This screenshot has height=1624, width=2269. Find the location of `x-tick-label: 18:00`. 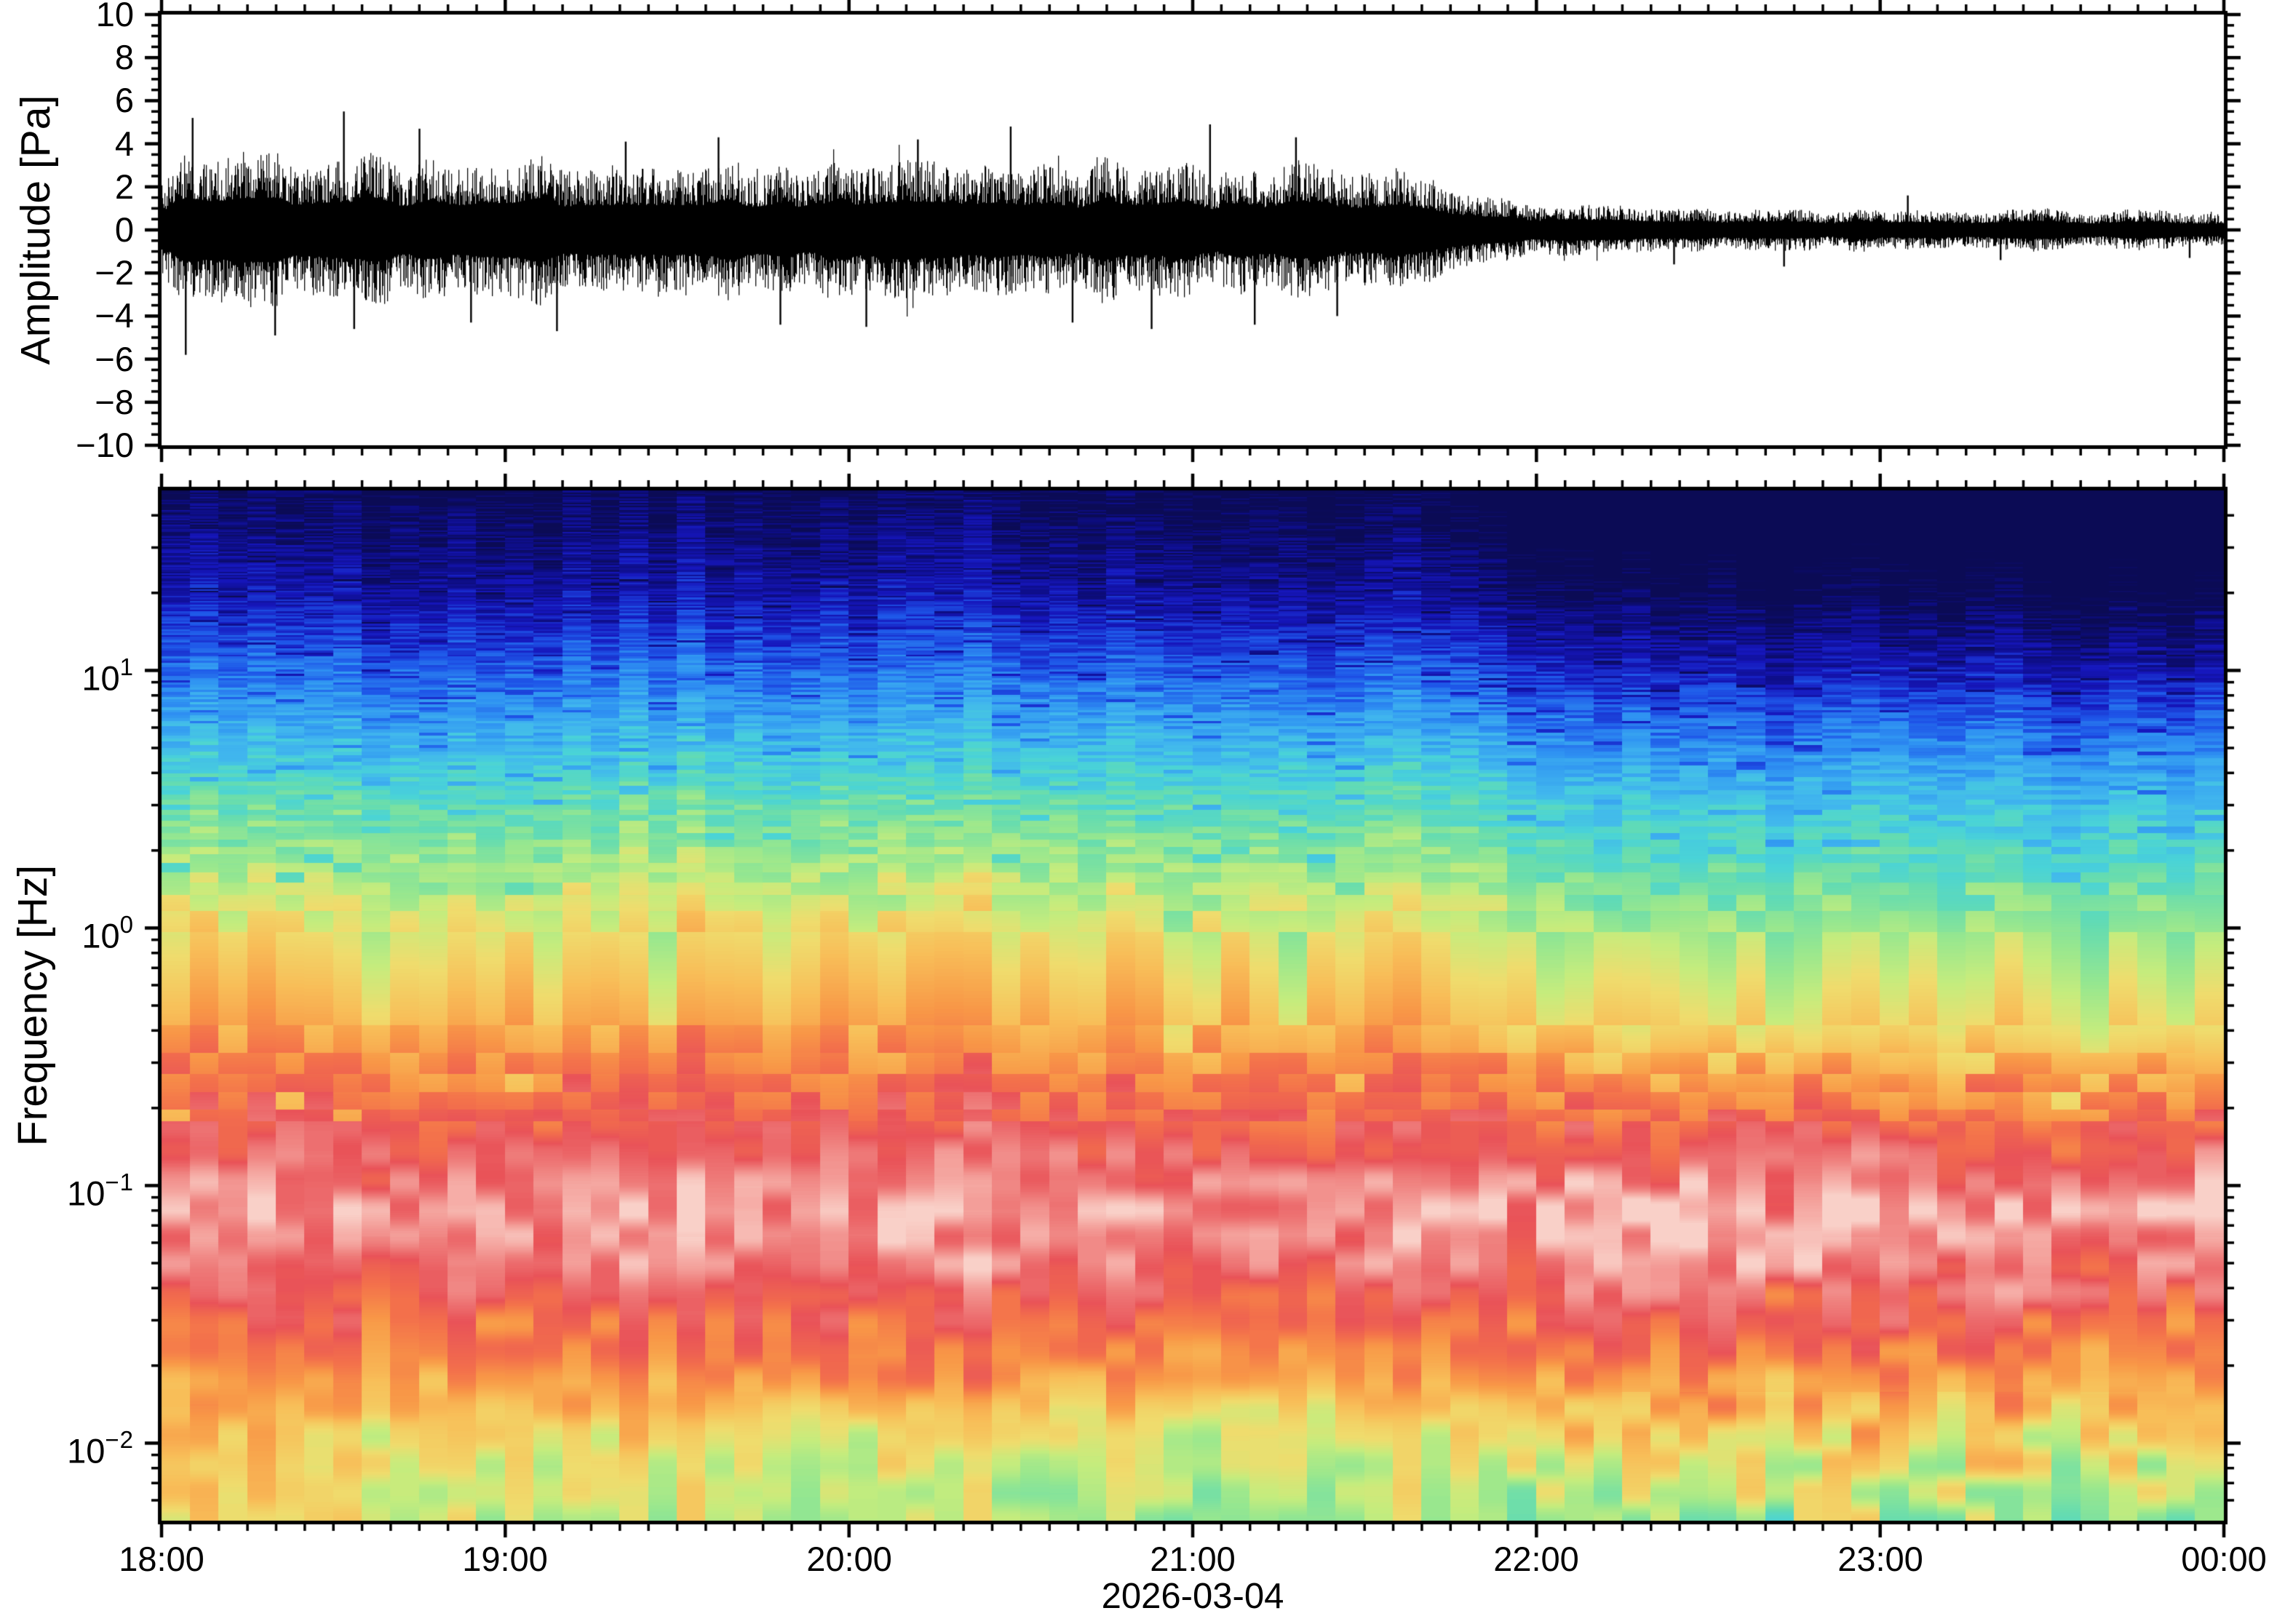

x-tick-label: 18:00 is located at coordinates (162, 1559).